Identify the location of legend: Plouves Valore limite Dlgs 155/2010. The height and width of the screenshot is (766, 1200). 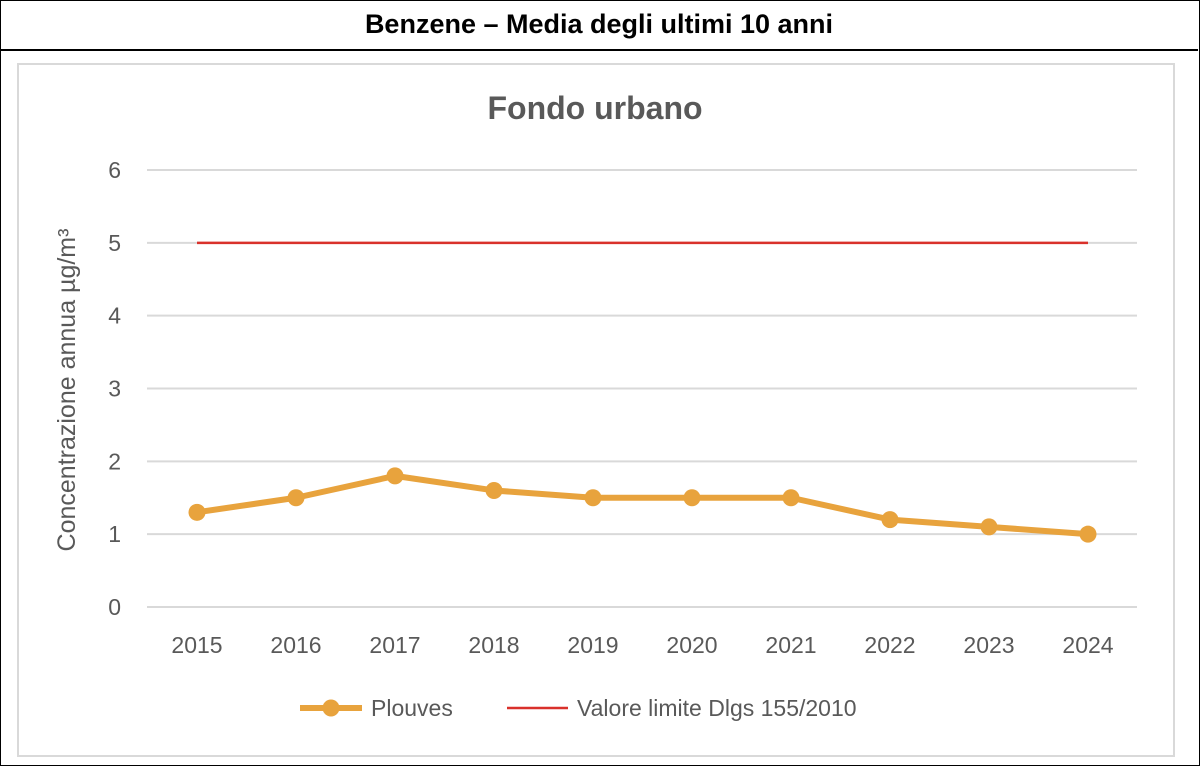
(578, 708).